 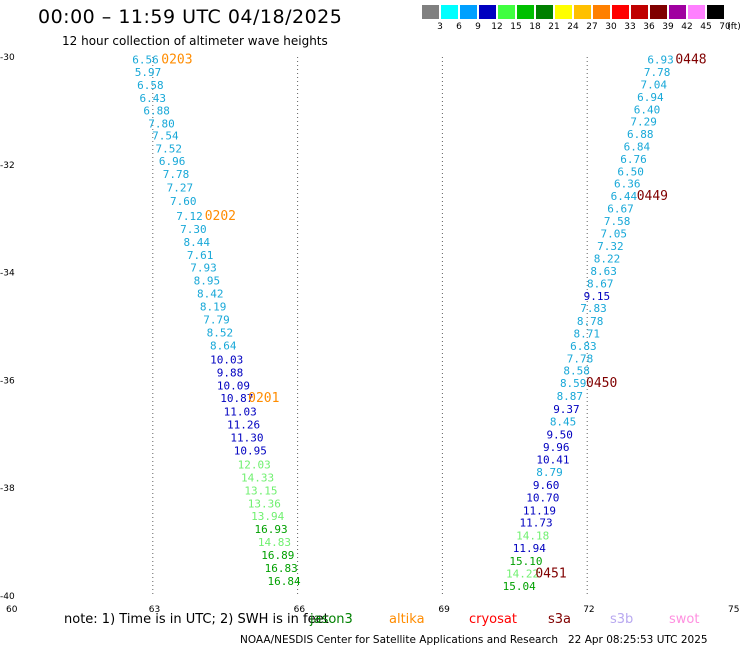 What do you see at coordinates (497, 27) in the screenshot?
I see `scale-label: 12` at bounding box center [497, 27].